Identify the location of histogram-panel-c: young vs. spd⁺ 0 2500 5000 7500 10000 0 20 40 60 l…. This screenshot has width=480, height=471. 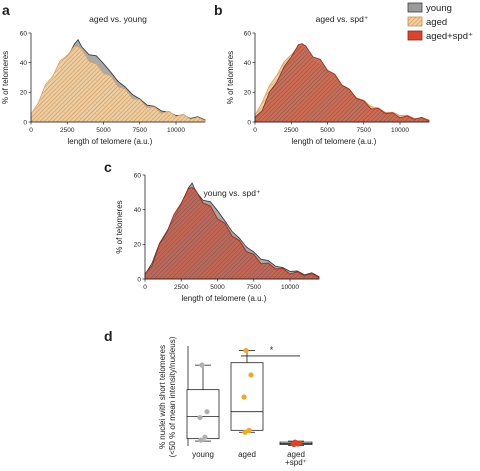
(217, 237).